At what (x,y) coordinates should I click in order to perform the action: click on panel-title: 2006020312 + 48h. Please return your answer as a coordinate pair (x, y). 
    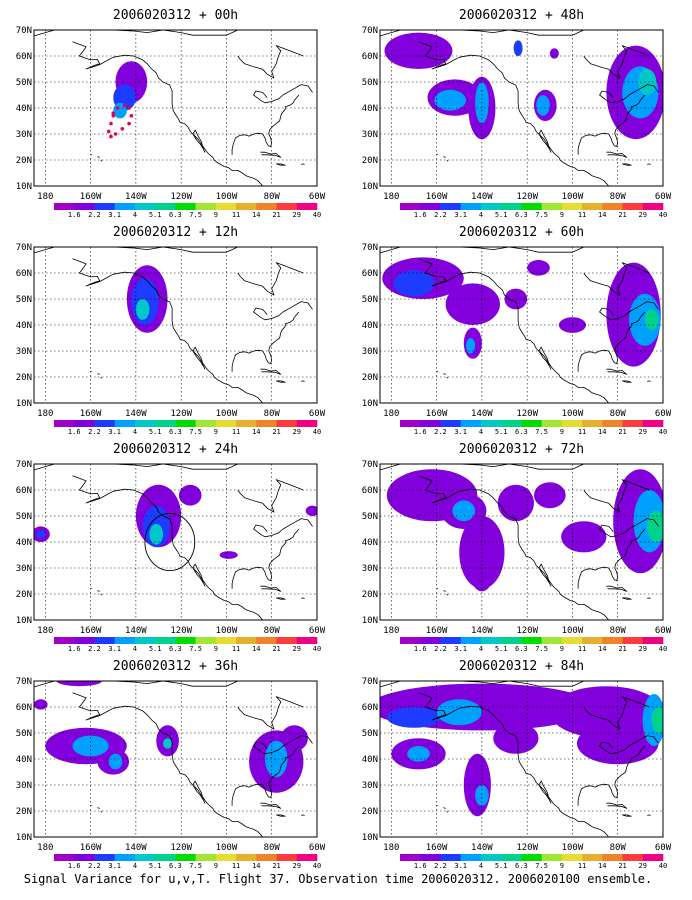
    Looking at the image, I should click on (521, 15).